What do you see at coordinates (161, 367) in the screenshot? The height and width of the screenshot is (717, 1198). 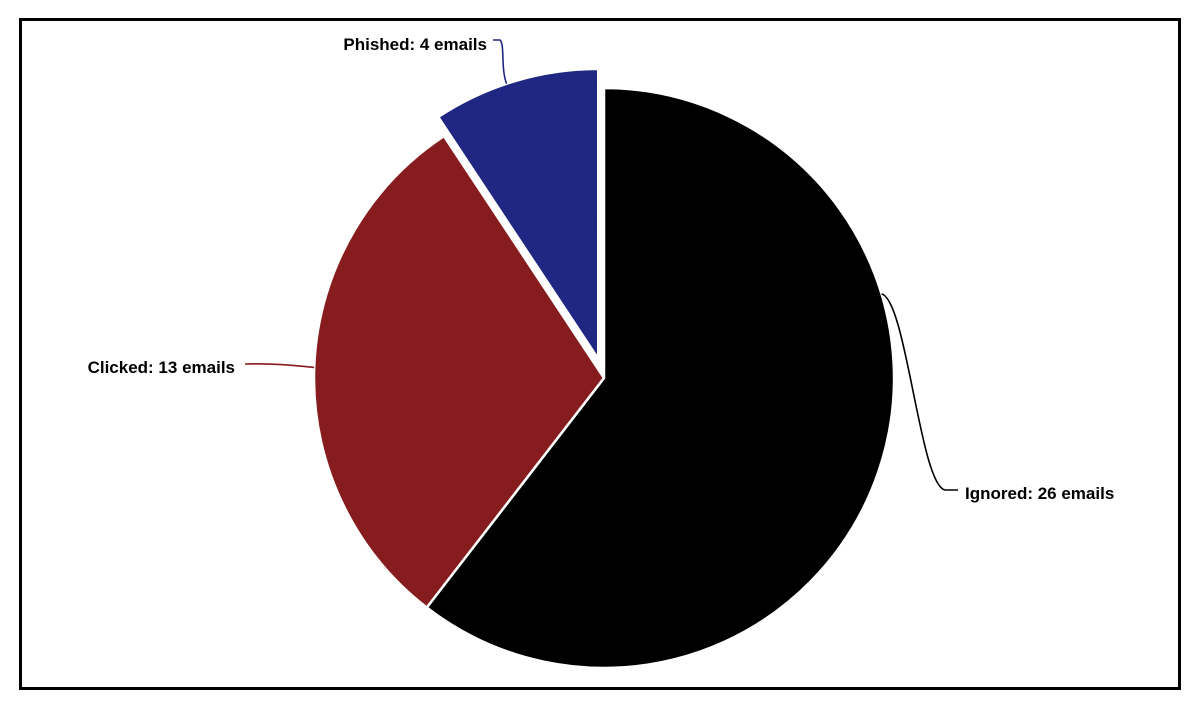 I see `slice-label-clicked: Clicked: 13 emails` at bounding box center [161, 367].